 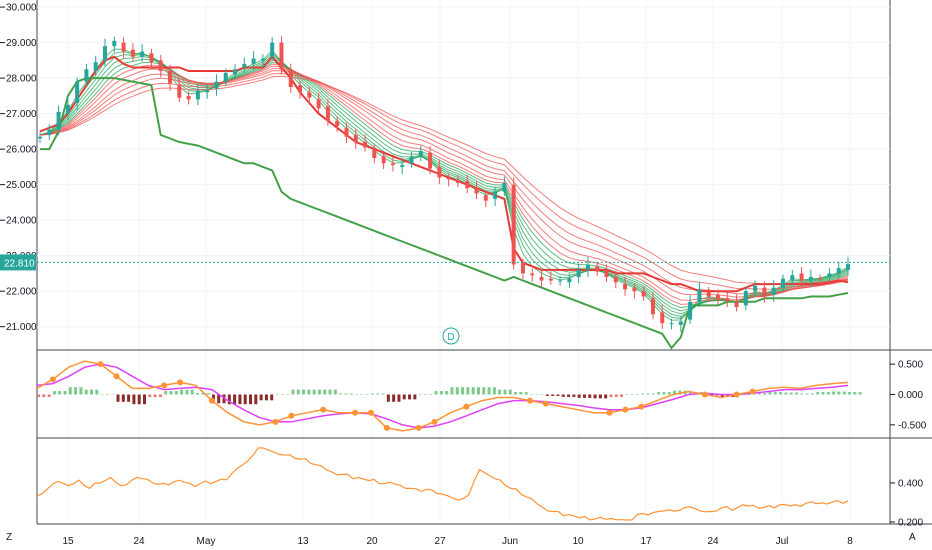 What do you see at coordinates (21, 185) in the screenshot?
I see `y-tick-label: 25.000` at bounding box center [21, 185].